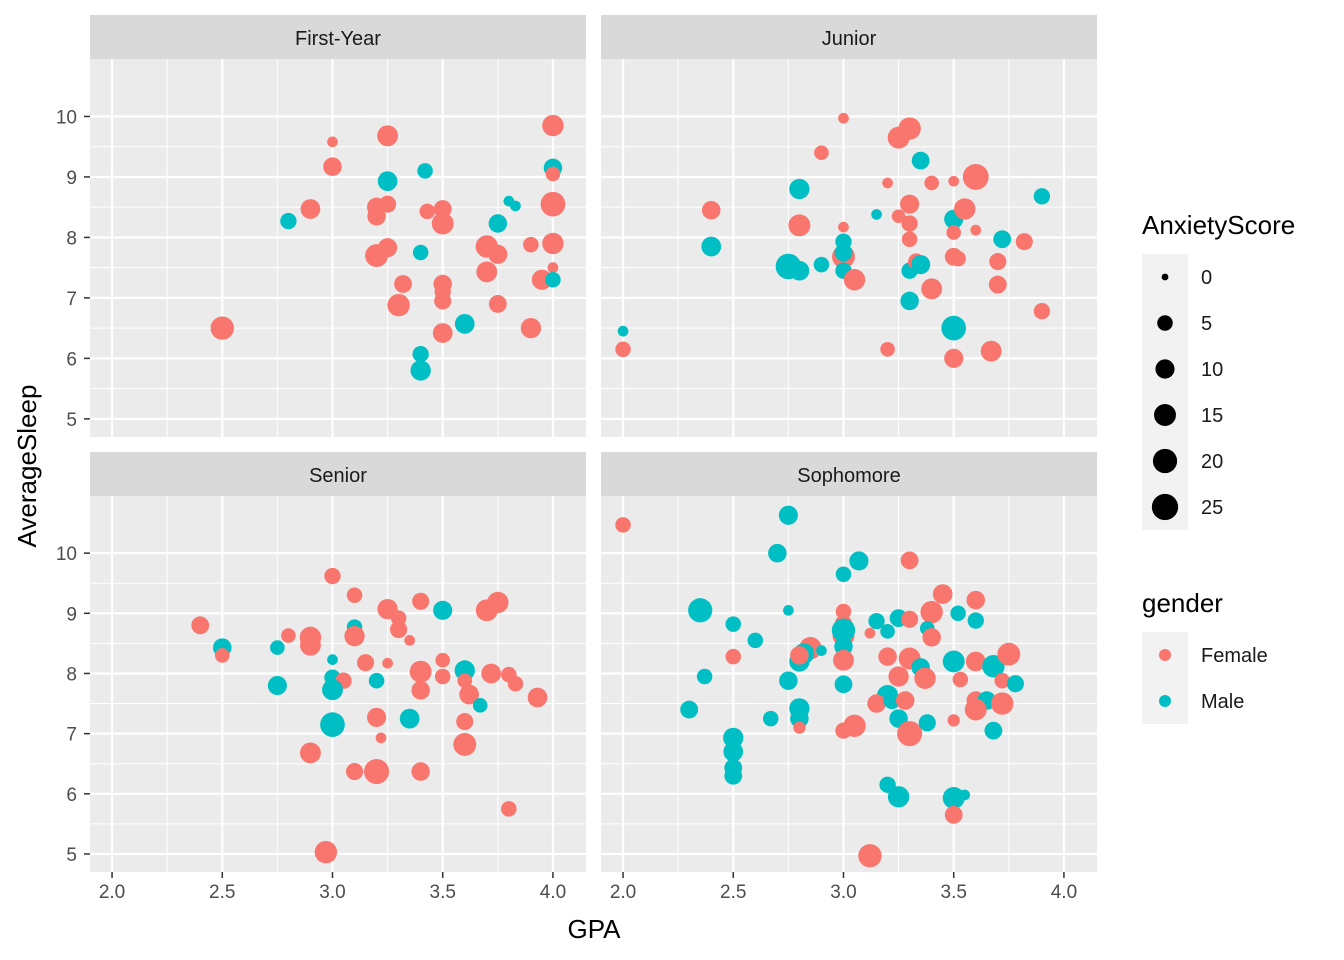  Describe the element at coordinates (71, 359) in the screenshot. I see `y-tick-label: 6` at that location.